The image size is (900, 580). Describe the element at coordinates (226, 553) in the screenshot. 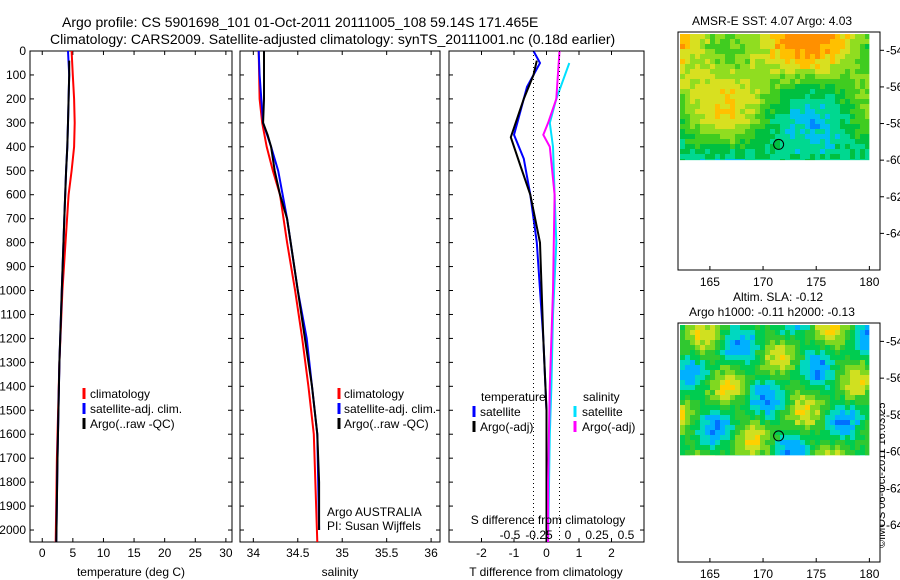

I see `temperature-xtick-label: 30` at that location.